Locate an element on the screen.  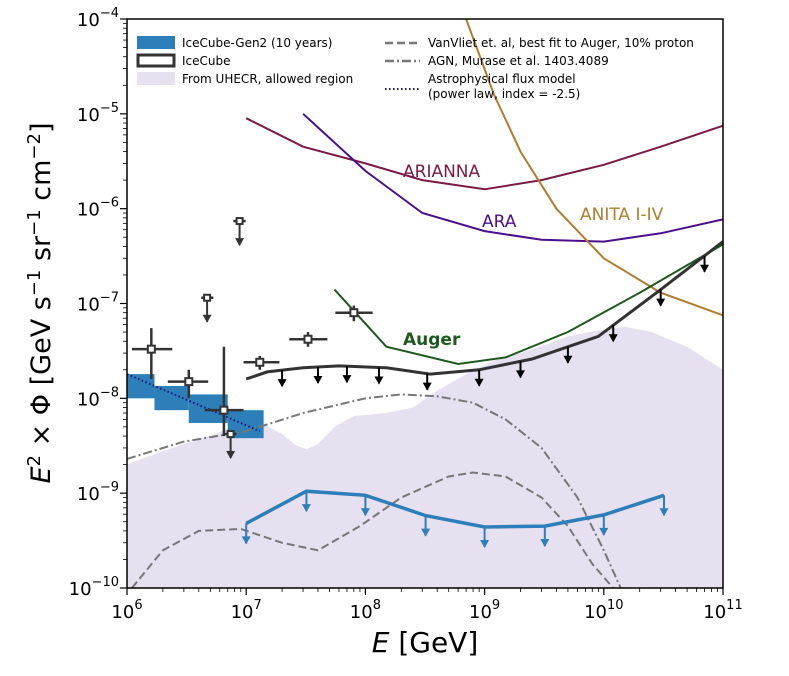
icecube-limit-arrow-8-head is located at coordinates (613, 338).